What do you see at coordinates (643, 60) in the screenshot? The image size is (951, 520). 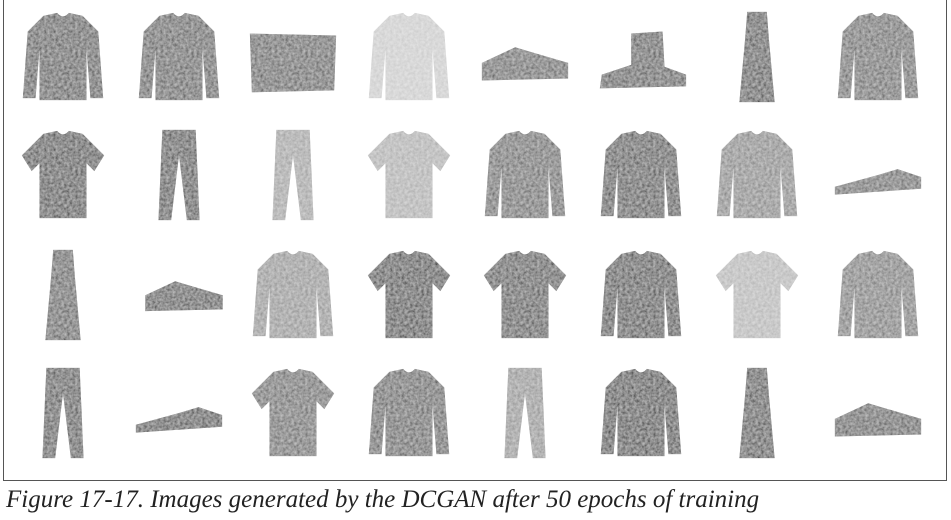 I see `image-boot` at bounding box center [643, 60].